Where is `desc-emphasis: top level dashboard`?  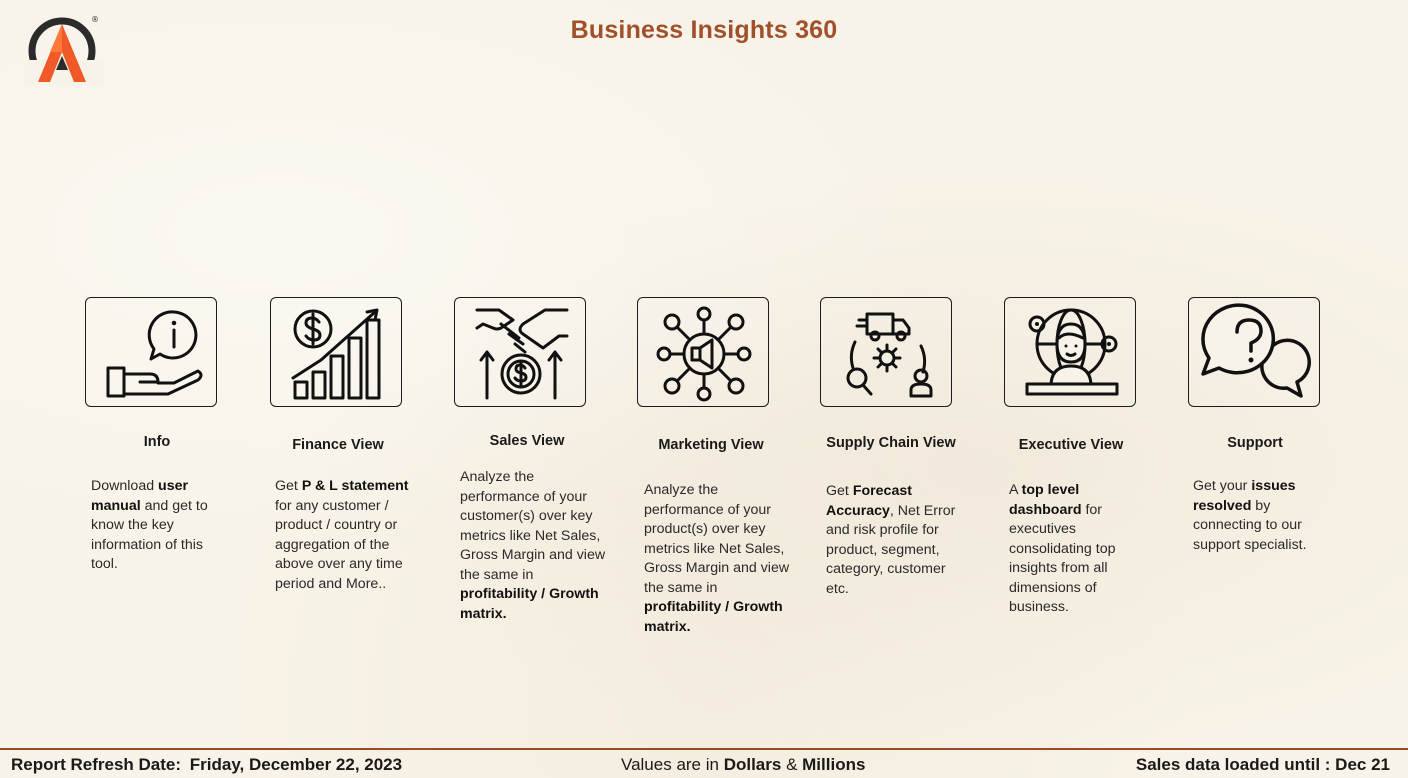 desc-emphasis: top level dashboard is located at coordinates (1045, 500).